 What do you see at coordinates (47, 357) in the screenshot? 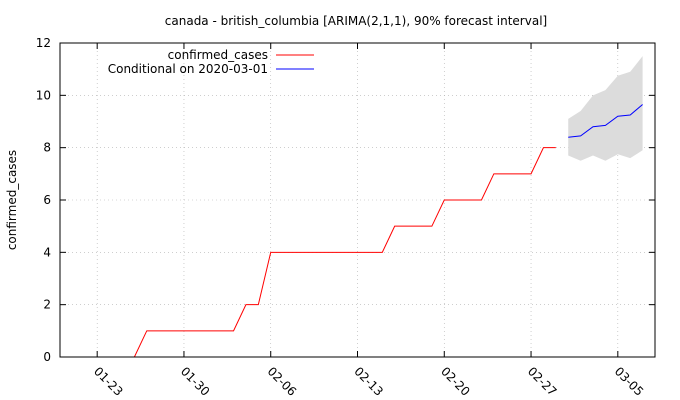
I see `y-tick-label: 0` at bounding box center [47, 357].